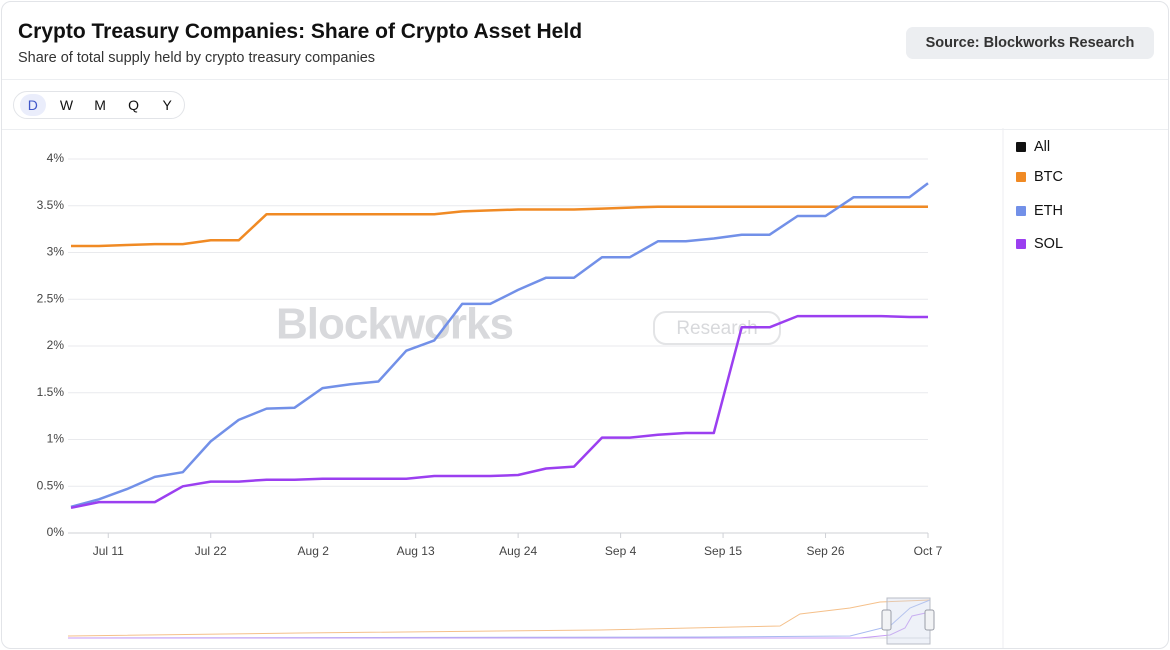 The height and width of the screenshot is (650, 1170). Describe the element at coordinates (826, 551) in the screenshot. I see `x-tick-label: Sep 26` at that location.